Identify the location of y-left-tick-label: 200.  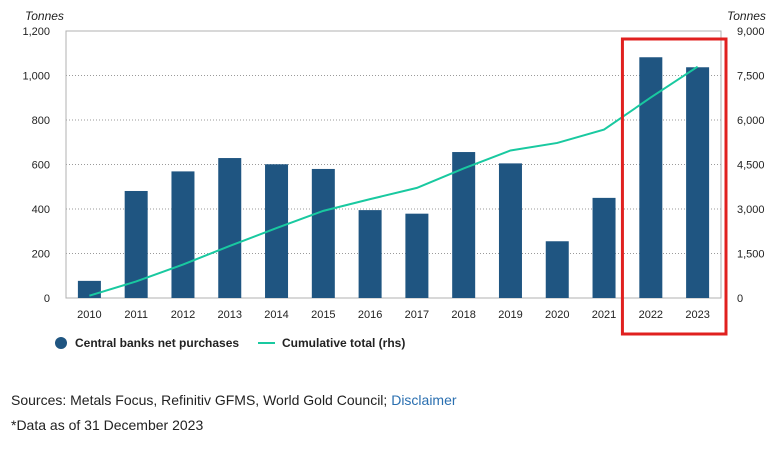
(41, 255).